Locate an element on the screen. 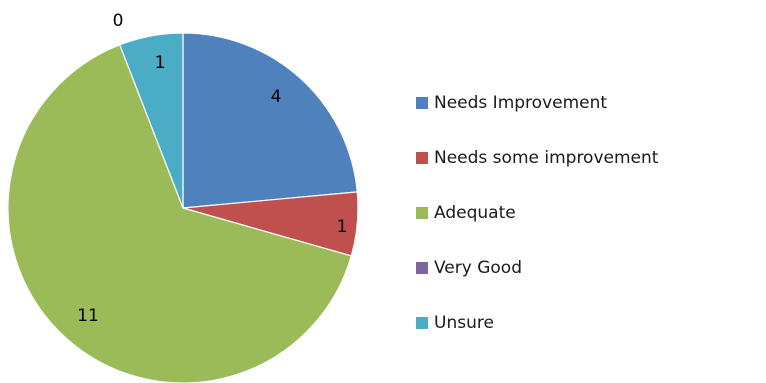 The image size is (766, 383). data-label-adequate: 11 is located at coordinates (88, 316).